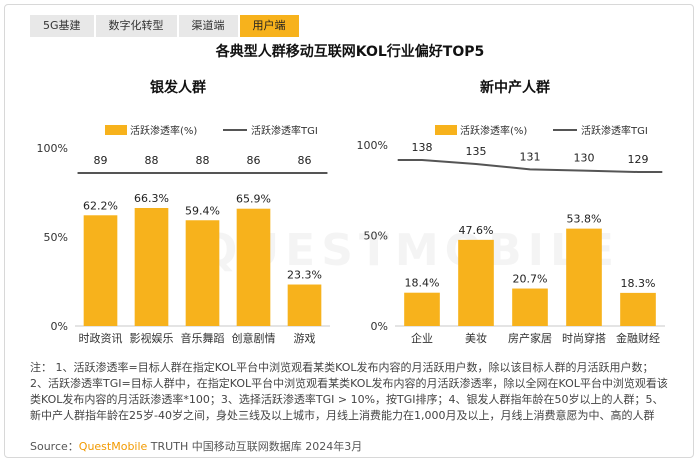 The image size is (700, 464). Describe the element at coordinates (584, 219) in the screenshot. I see `bar-value-label: 53.8%` at that location.